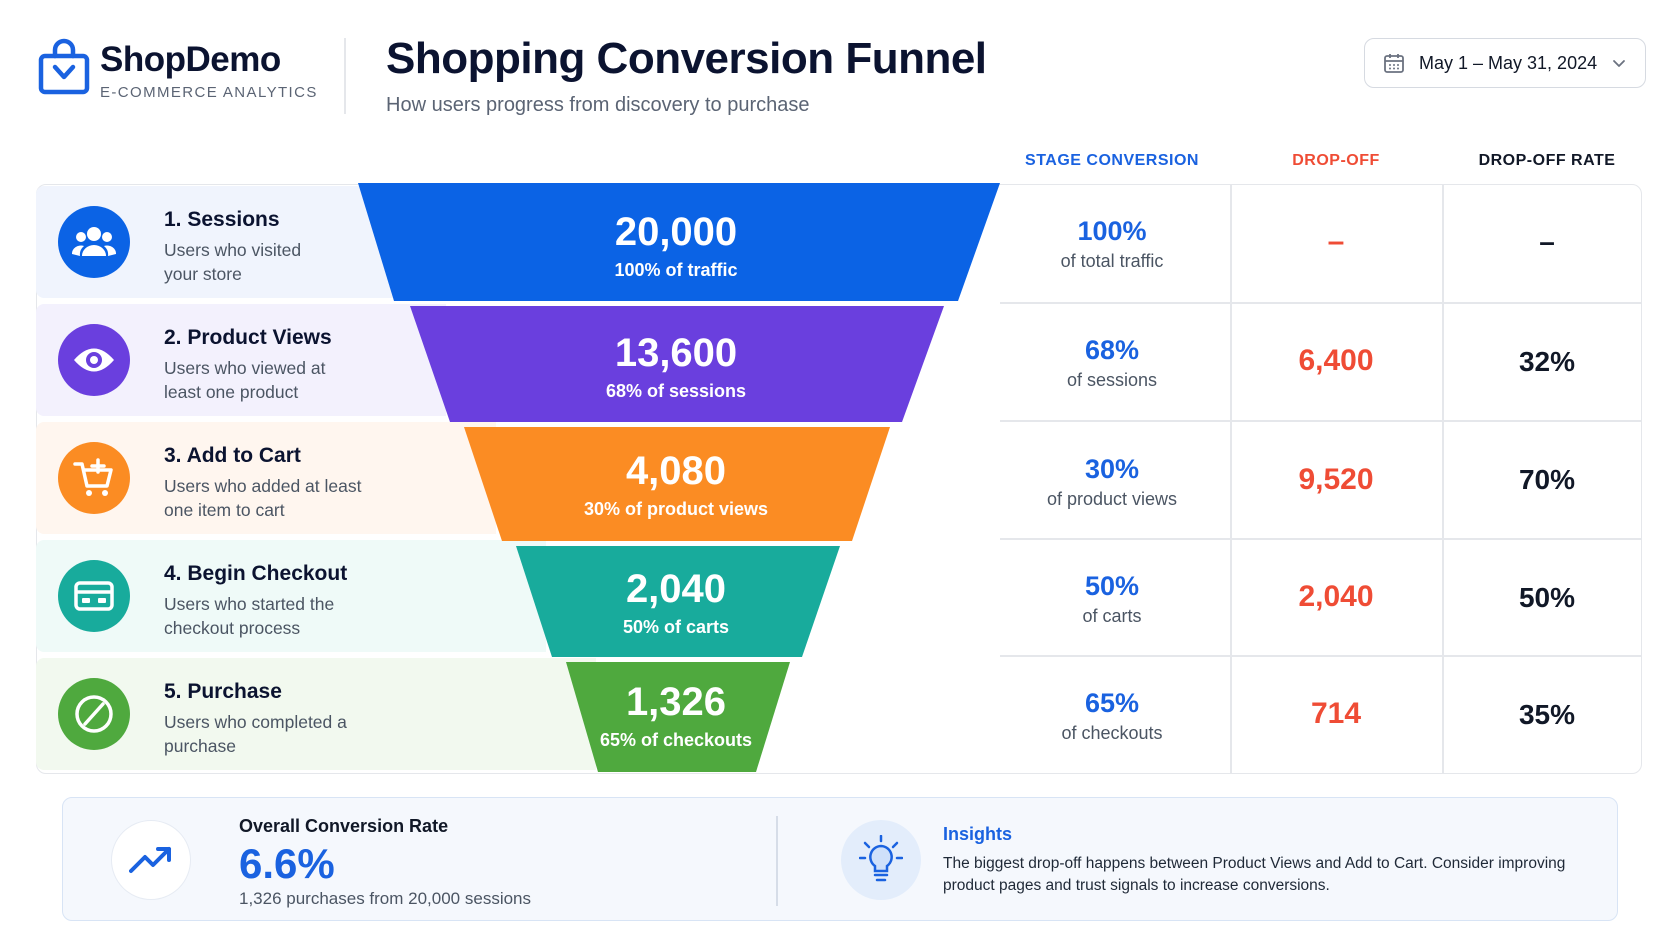  I want to click on funnel-label-purchase: 1,326 65% of checkouts, so click(676, 715).